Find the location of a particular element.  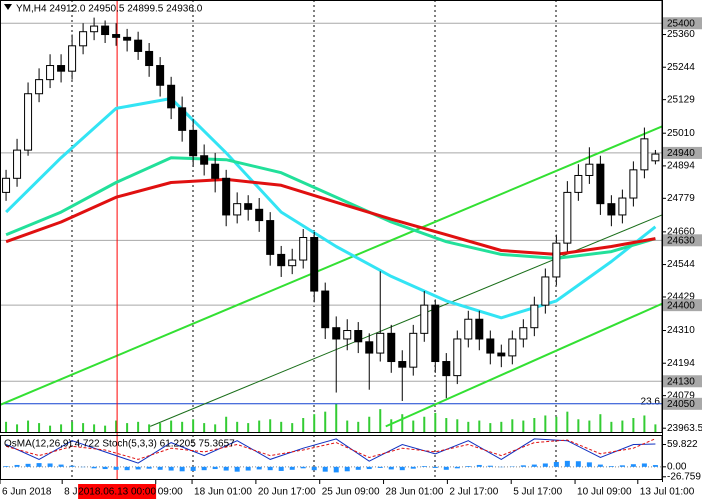

y-tick-label: 25244 is located at coordinates (681, 67).